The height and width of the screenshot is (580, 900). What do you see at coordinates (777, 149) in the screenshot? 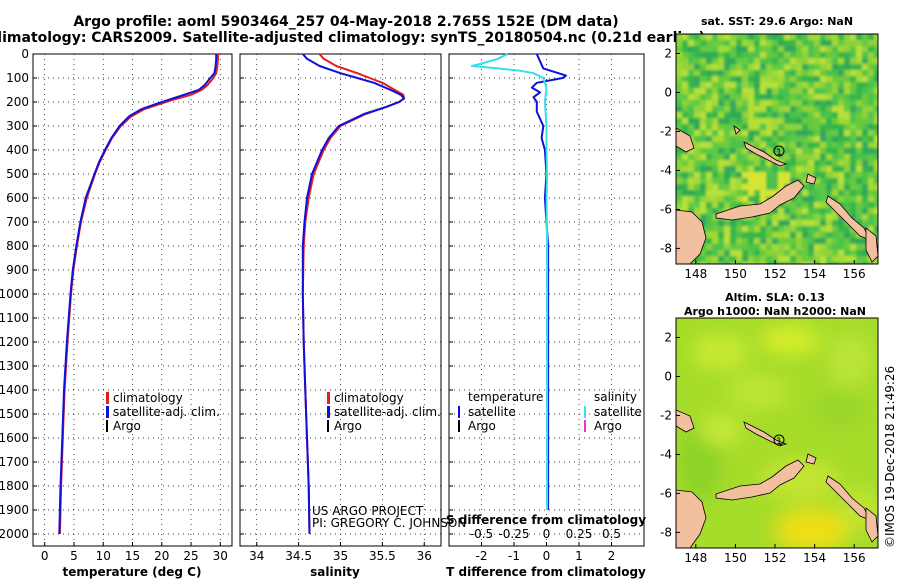
I see `sst-map-frame` at bounding box center [777, 149].